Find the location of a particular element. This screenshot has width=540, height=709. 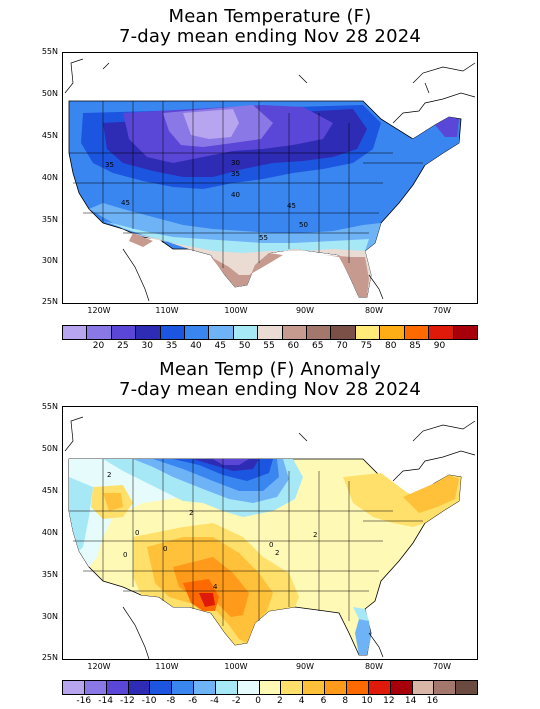

top-lon-label: 80W is located at coordinates (374, 310).